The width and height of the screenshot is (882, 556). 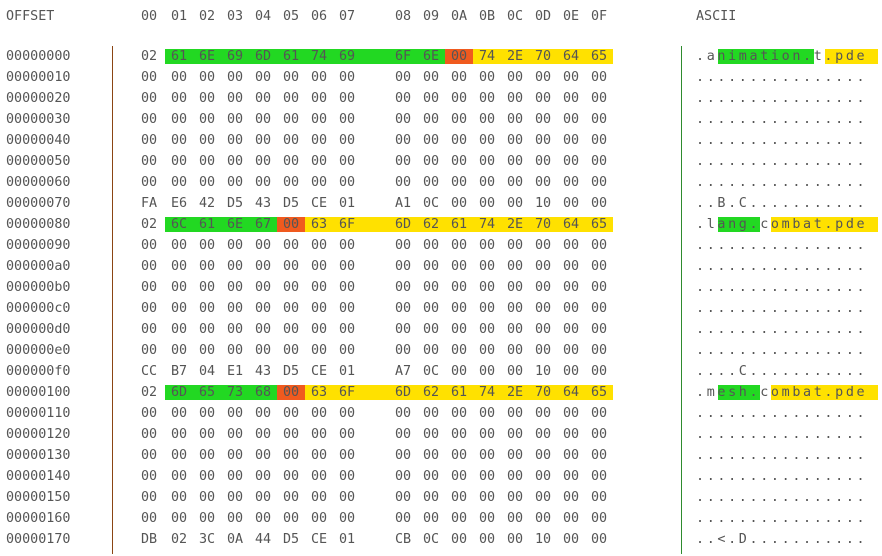 I want to click on row-offset: 00000040, so click(x=38, y=140).